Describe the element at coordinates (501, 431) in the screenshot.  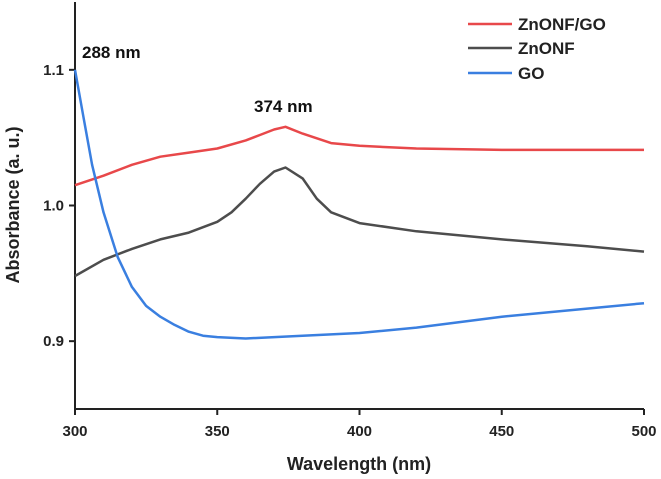
I see `x-tick-label: 450` at that location.